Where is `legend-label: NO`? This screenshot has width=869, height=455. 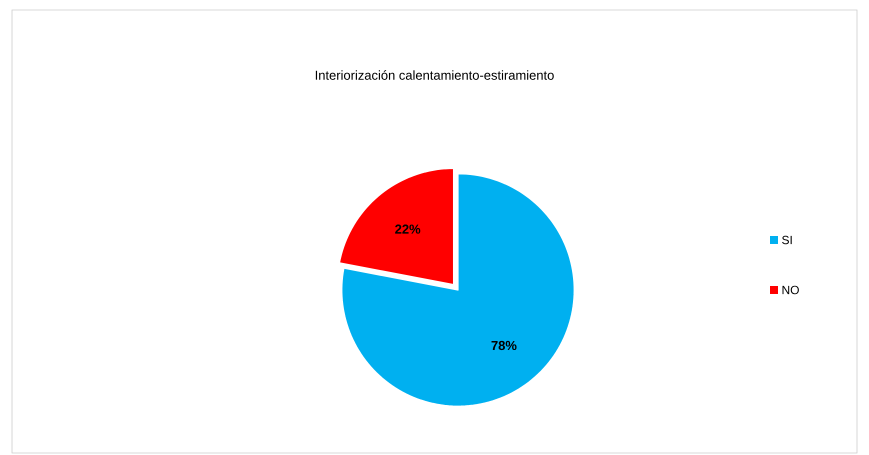 legend-label: NO is located at coordinates (790, 290).